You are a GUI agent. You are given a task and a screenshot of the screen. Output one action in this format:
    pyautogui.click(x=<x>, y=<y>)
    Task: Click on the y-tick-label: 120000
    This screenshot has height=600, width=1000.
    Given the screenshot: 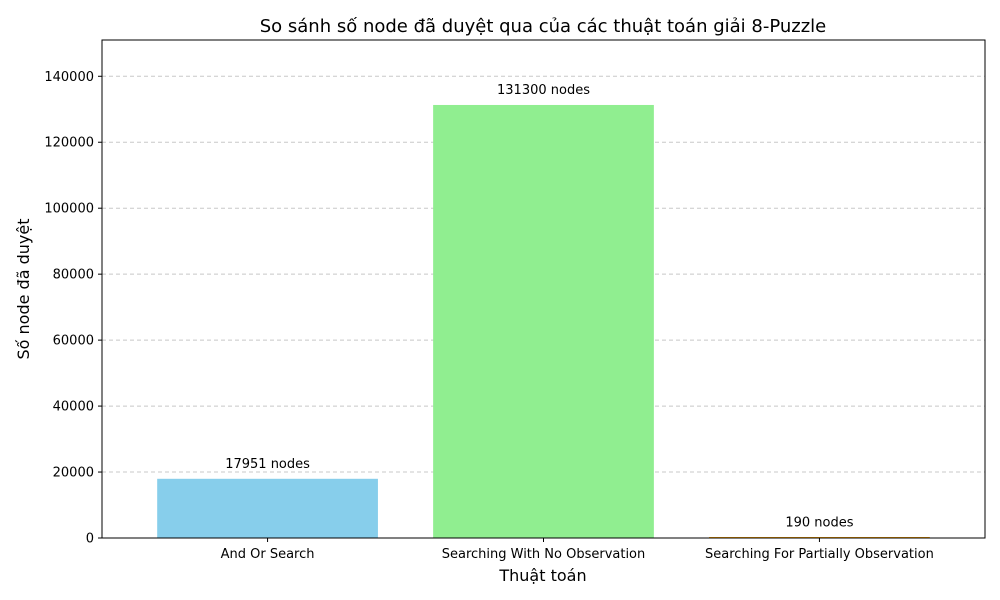 What is the action you would take?
    pyautogui.click(x=69, y=143)
    